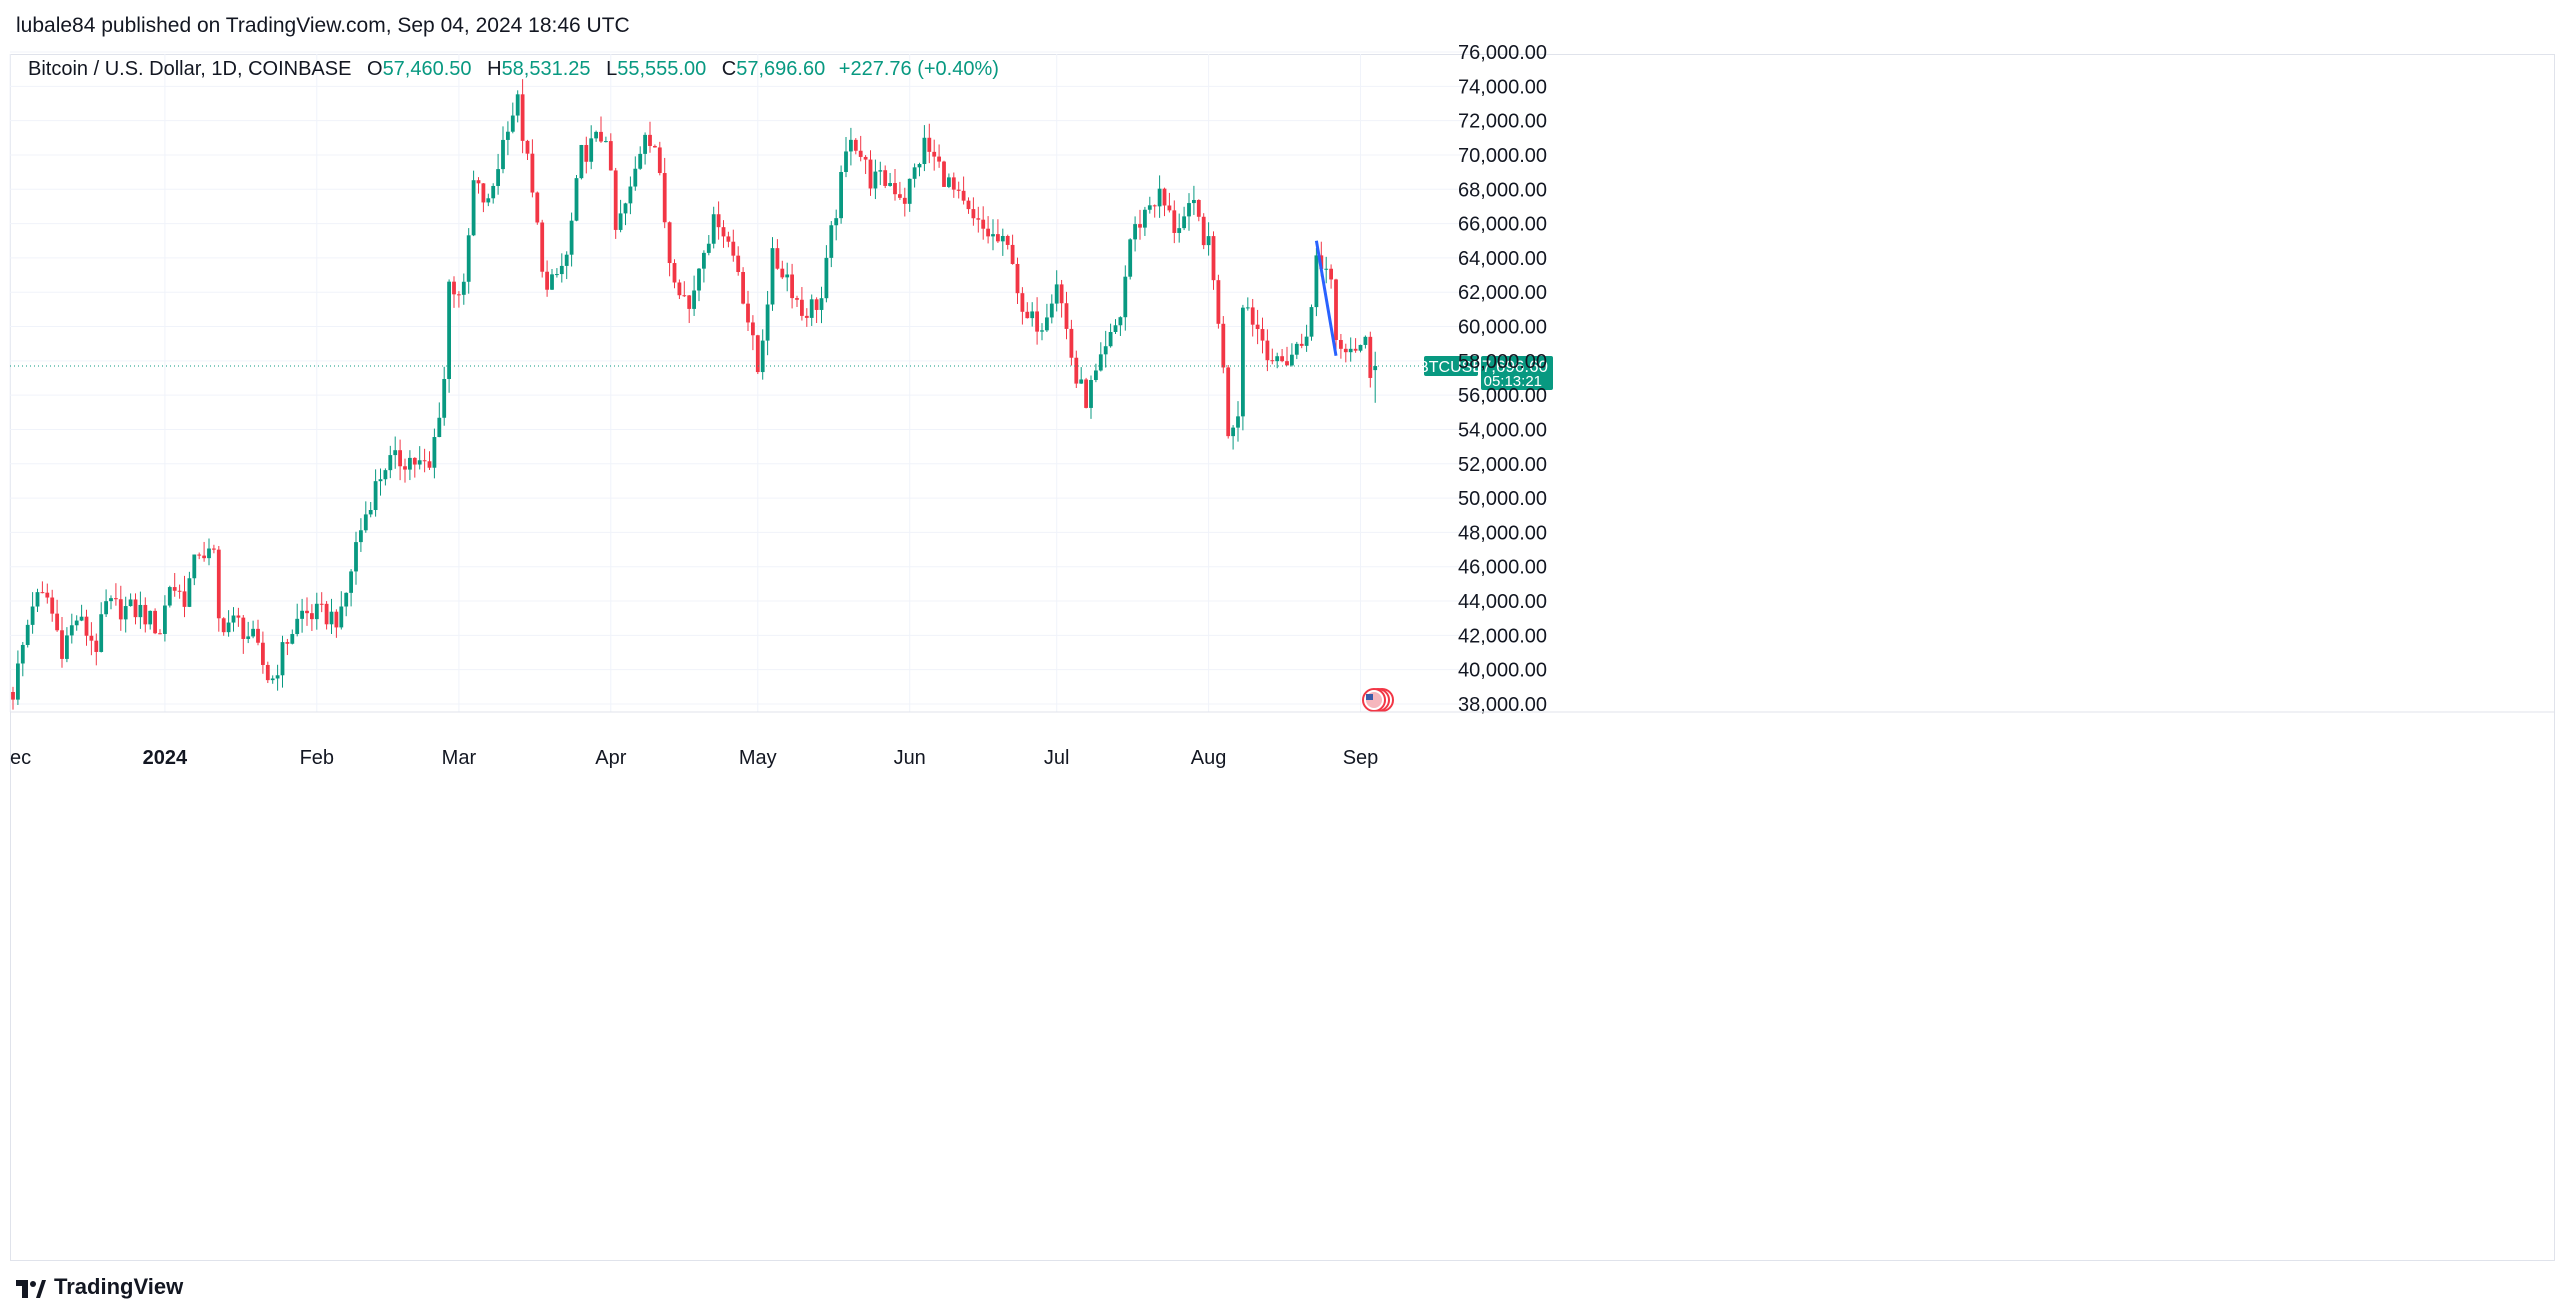 The height and width of the screenshot is (1316, 2565). Describe the element at coordinates (190, 69) in the screenshot. I see `symbol-description: Bitcoin / U.S. Dollar, 1D, COINBASE` at that location.